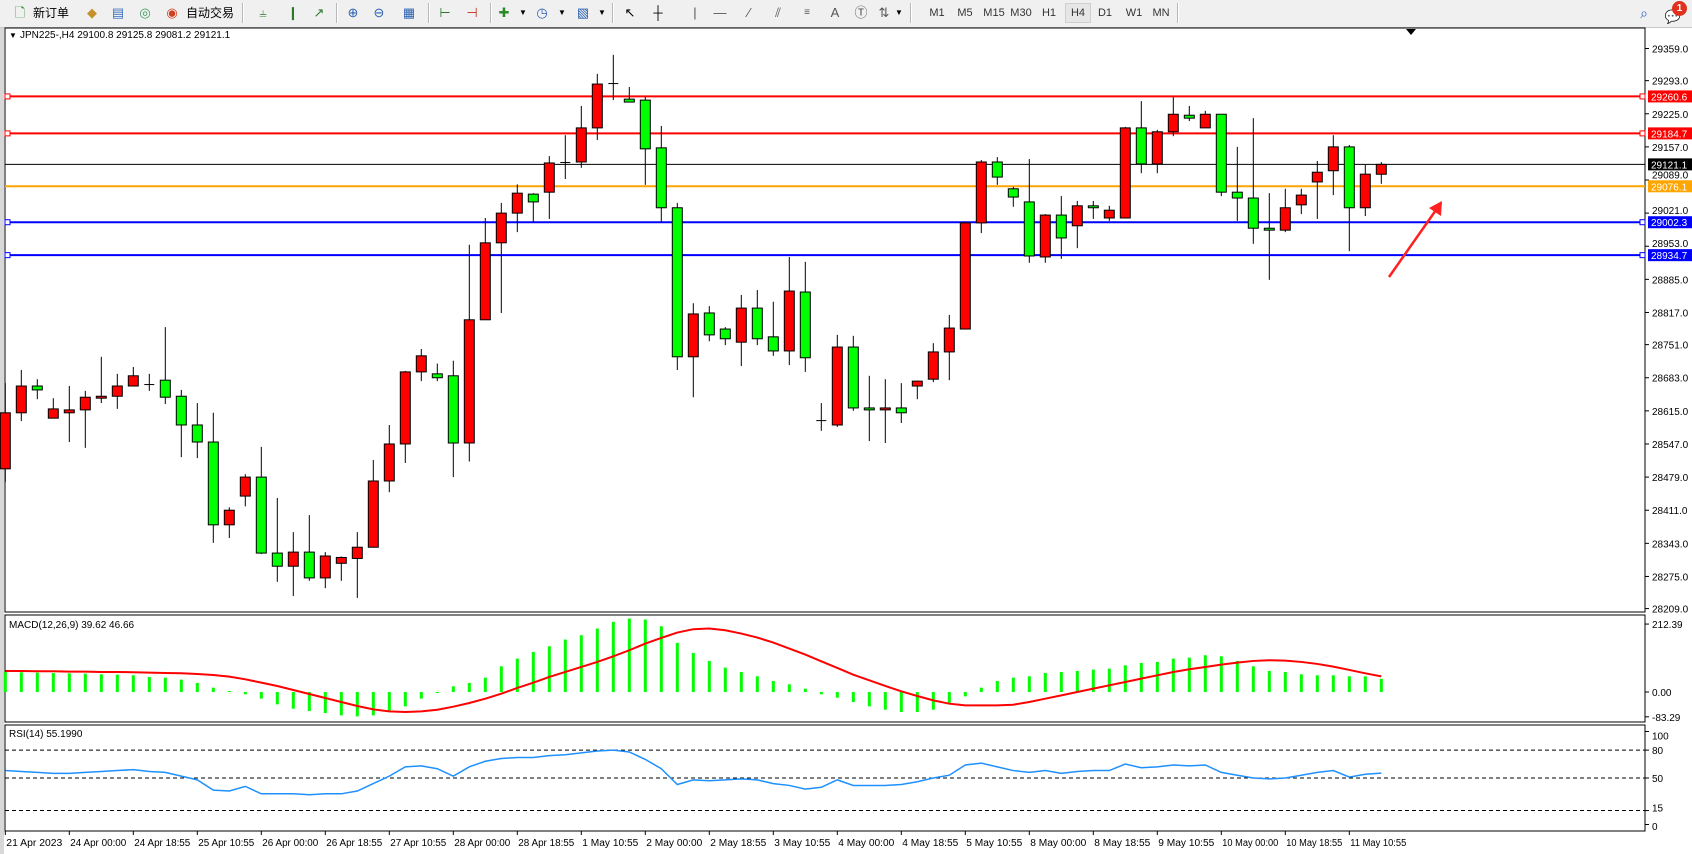 Image resolution: width=1692 pixels, height=854 pixels. I want to click on autoscroll-icon: ⊣, so click(472, 12).